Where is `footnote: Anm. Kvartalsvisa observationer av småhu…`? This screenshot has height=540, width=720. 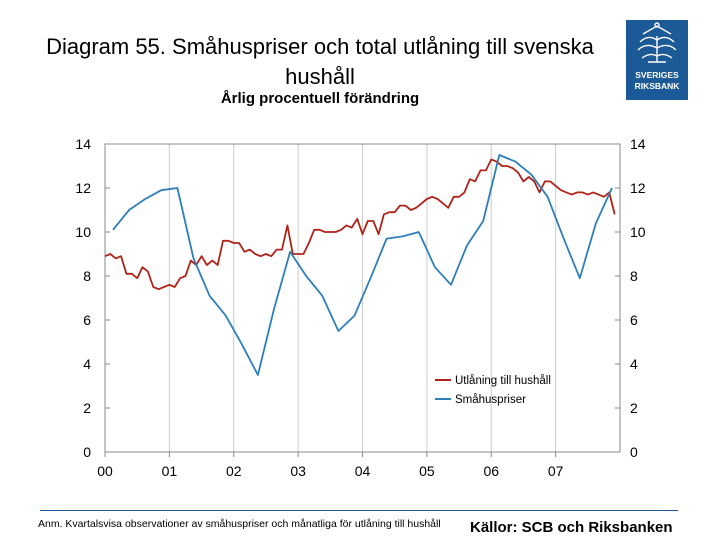 footnote: Anm. Kvartalsvisa observationer av småhu… is located at coordinates (239, 524).